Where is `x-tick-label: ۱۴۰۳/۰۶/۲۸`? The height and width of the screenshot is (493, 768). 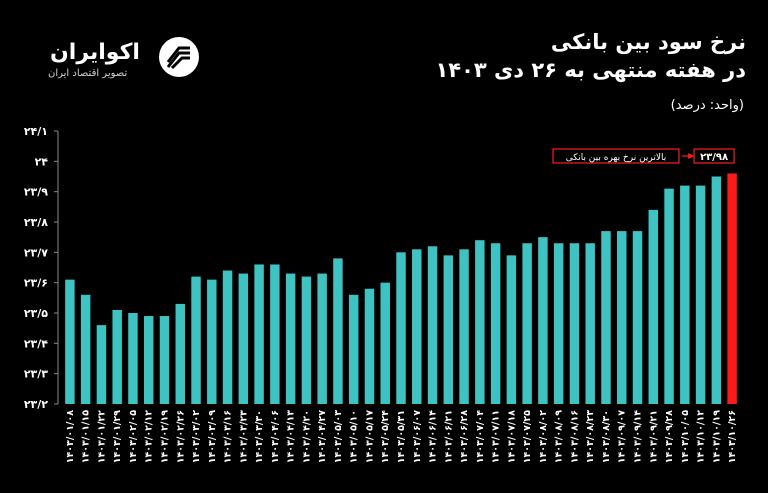 x-tick-label: ۱۴۰۳/۰۶/۲۸ is located at coordinates (464, 437).